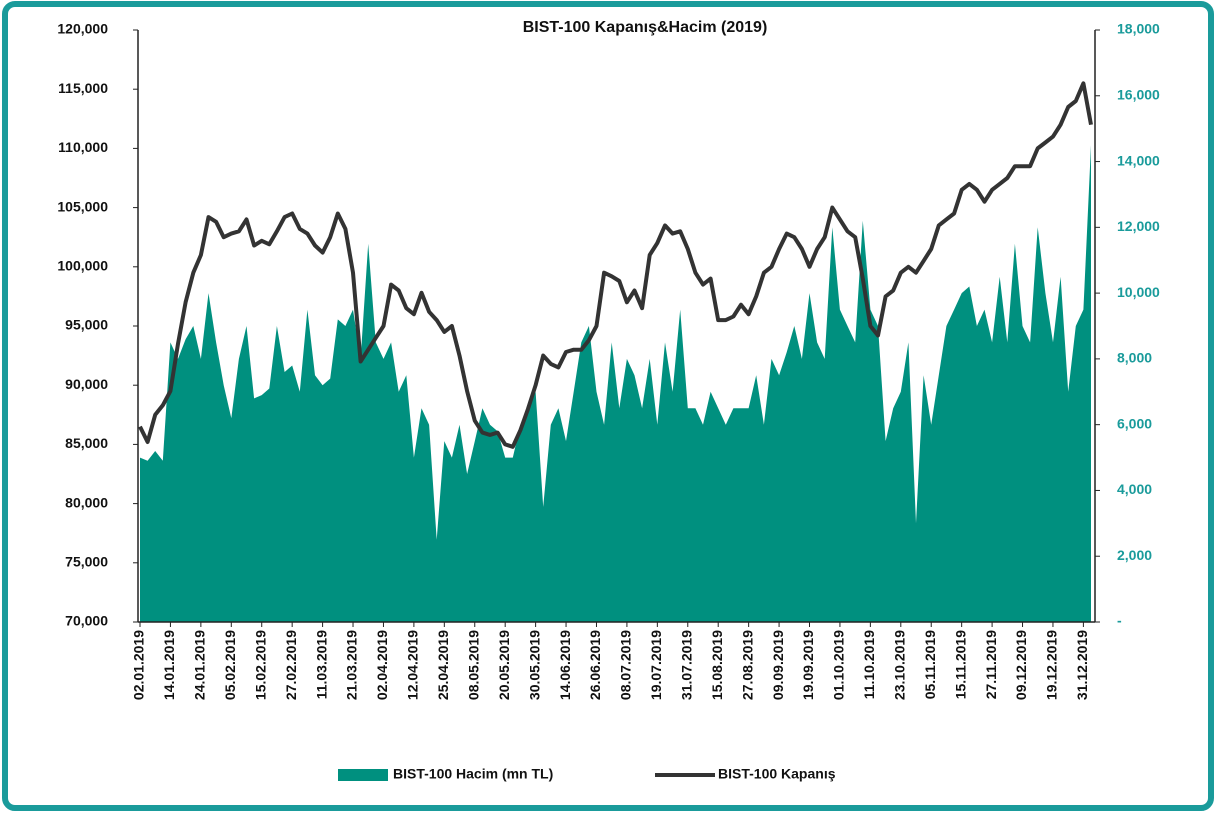 The width and height of the screenshot is (1217, 814). Describe the element at coordinates (352, 665) in the screenshot. I see `x-tick-label: 21.03.2019` at that location.